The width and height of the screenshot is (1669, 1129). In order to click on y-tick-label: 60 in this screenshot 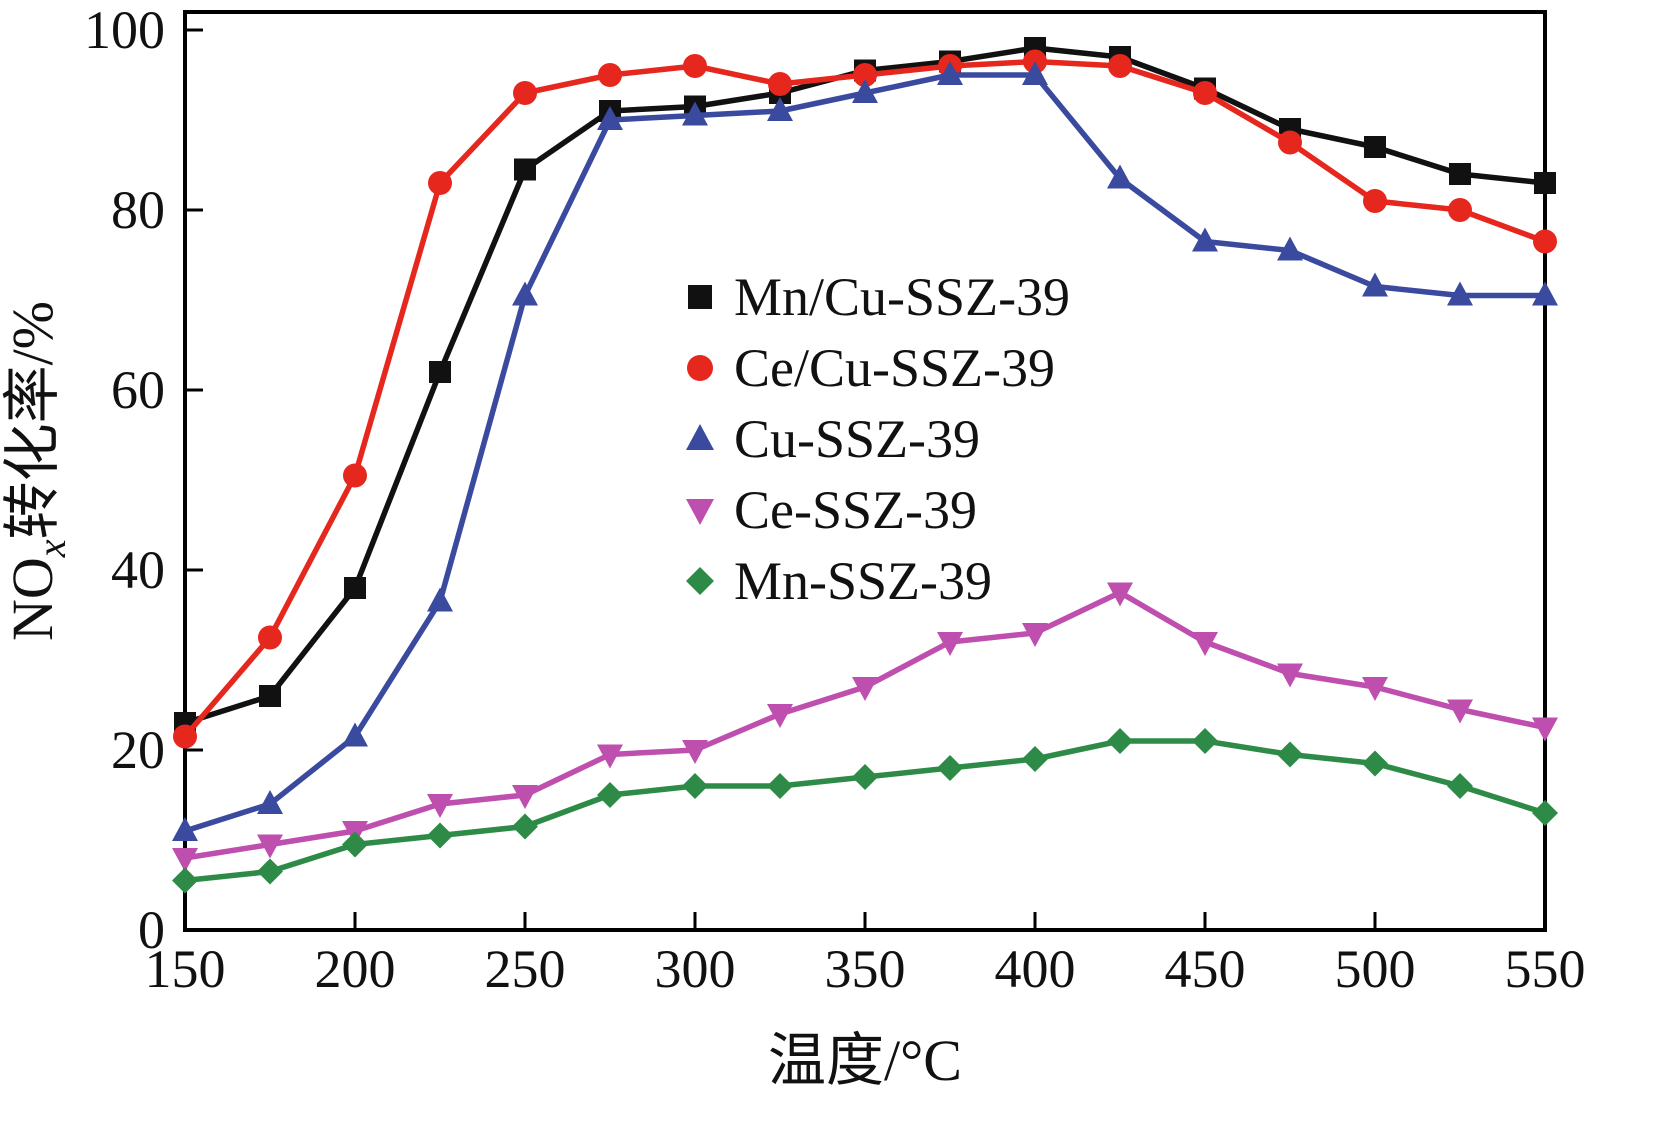, I will do `click(138, 390)`.